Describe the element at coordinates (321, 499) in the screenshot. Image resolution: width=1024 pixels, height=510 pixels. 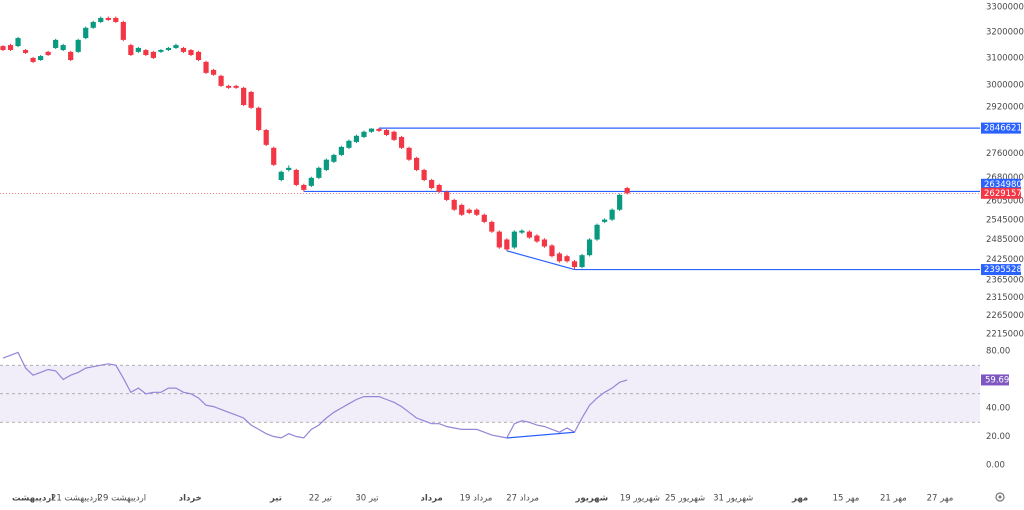
I see `x-tick-label: 22 تیر` at that location.